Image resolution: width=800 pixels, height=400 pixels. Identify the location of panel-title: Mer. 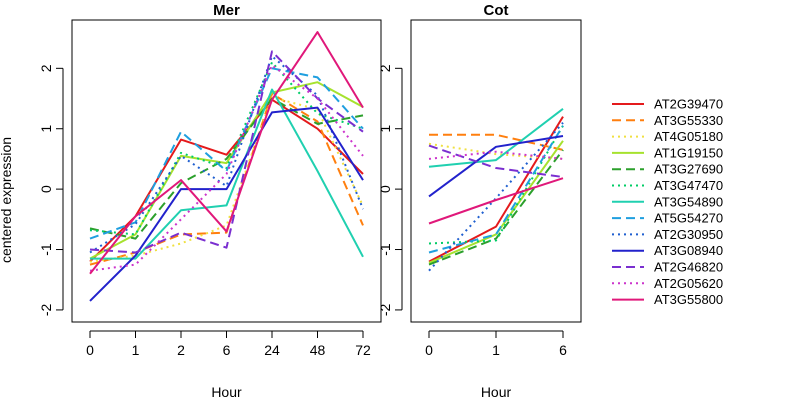
(226, 10).